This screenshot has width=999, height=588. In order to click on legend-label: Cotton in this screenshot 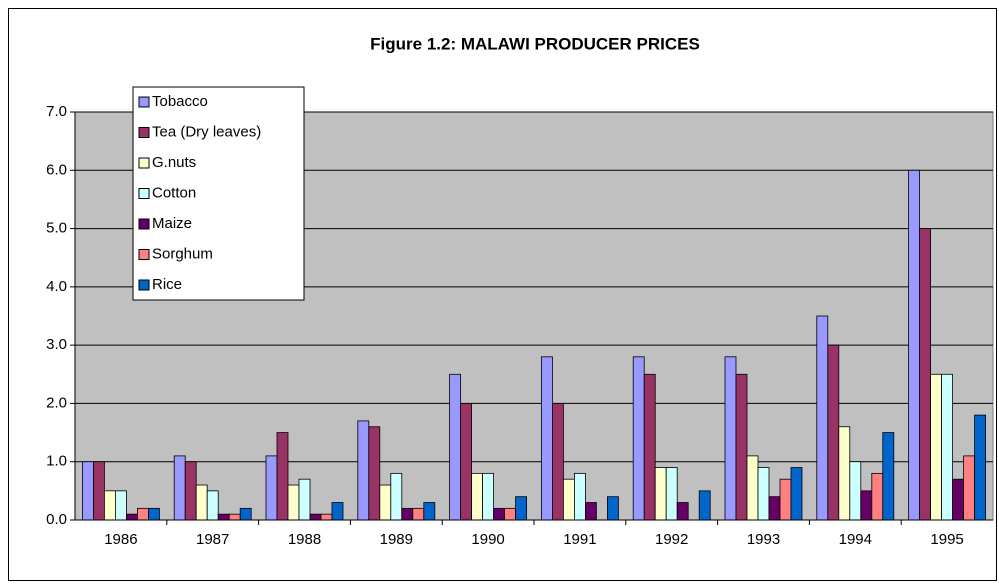, I will do `click(174, 192)`.